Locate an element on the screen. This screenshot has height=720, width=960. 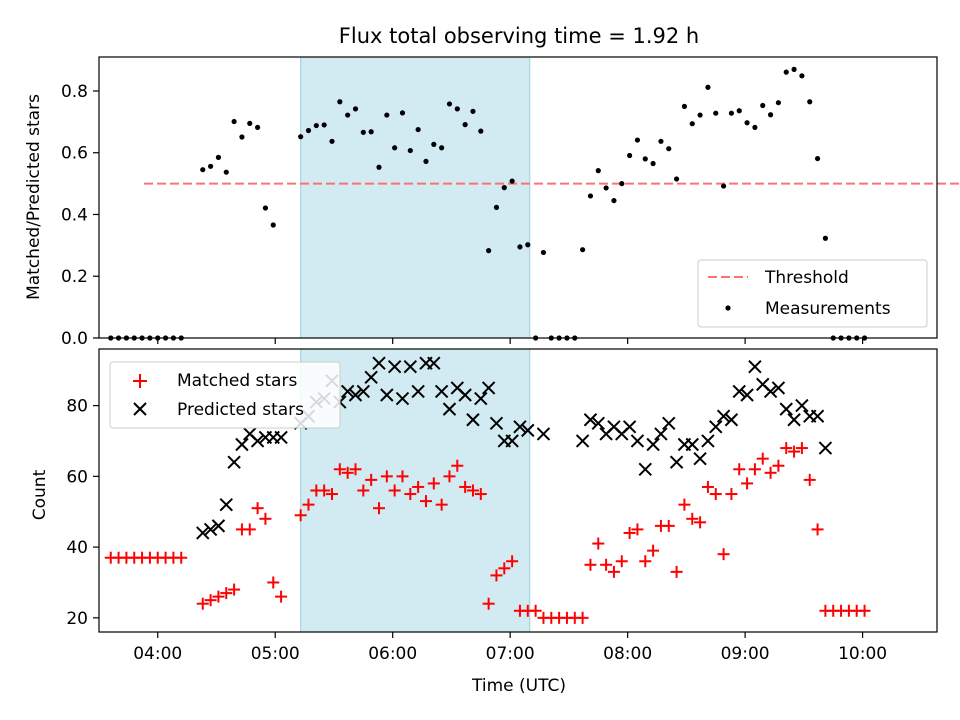
legend-measurements-label: Measurements is located at coordinates (828, 309).